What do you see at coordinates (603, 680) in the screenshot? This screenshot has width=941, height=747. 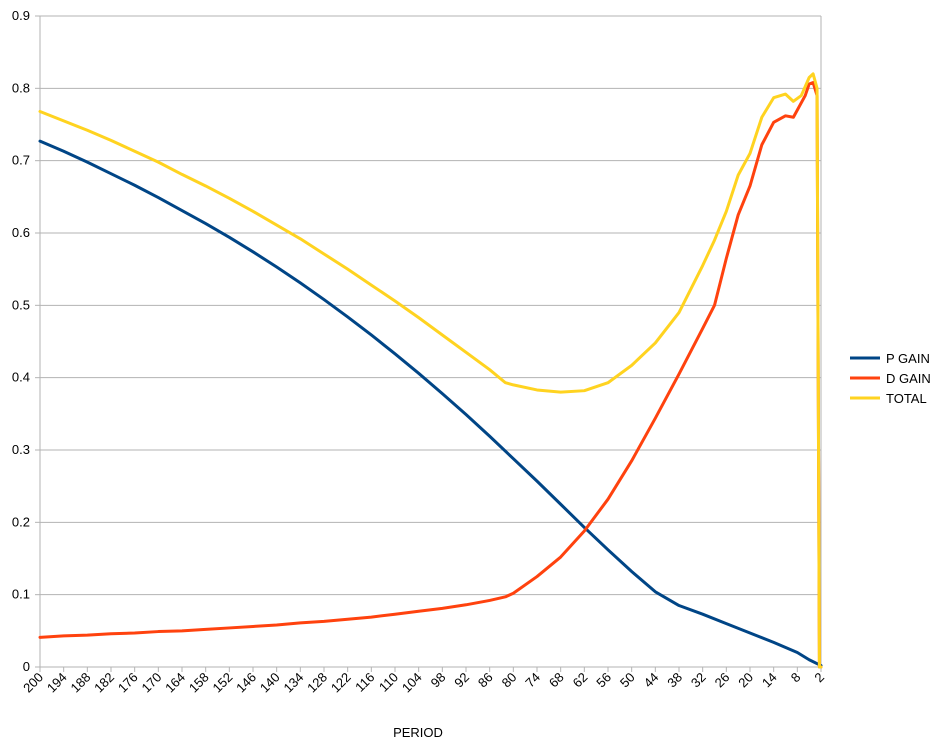 I see `x-tick-label: 56` at bounding box center [603, 680].